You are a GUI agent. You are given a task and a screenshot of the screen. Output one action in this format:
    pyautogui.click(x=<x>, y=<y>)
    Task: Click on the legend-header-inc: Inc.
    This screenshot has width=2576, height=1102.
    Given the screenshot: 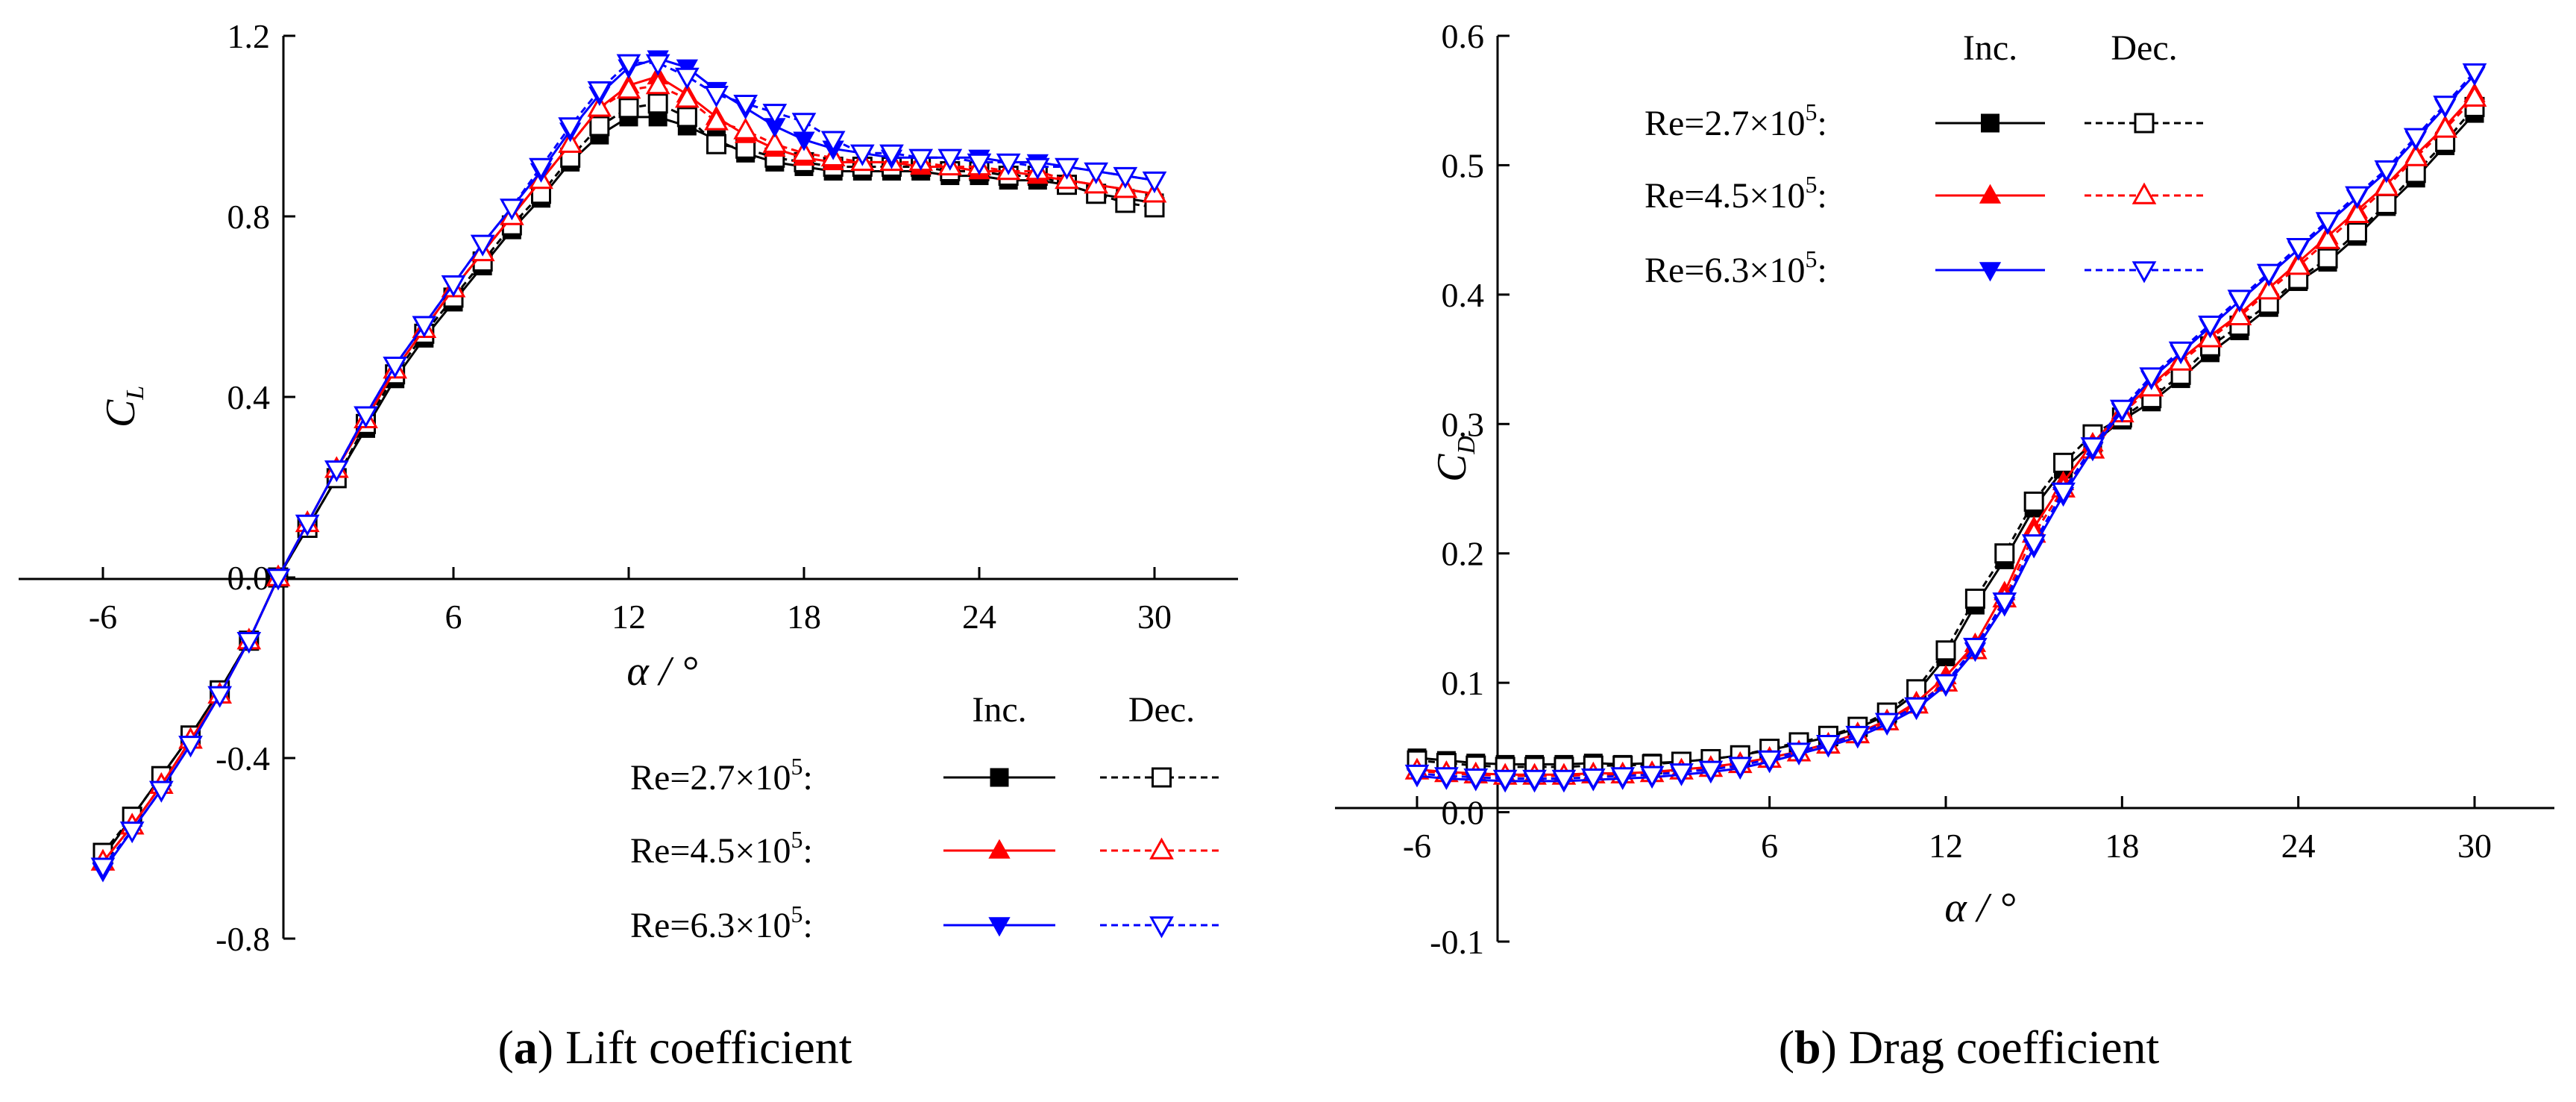 What is the action you would take?
    pyautogui.click(x=1990, y=48)
    